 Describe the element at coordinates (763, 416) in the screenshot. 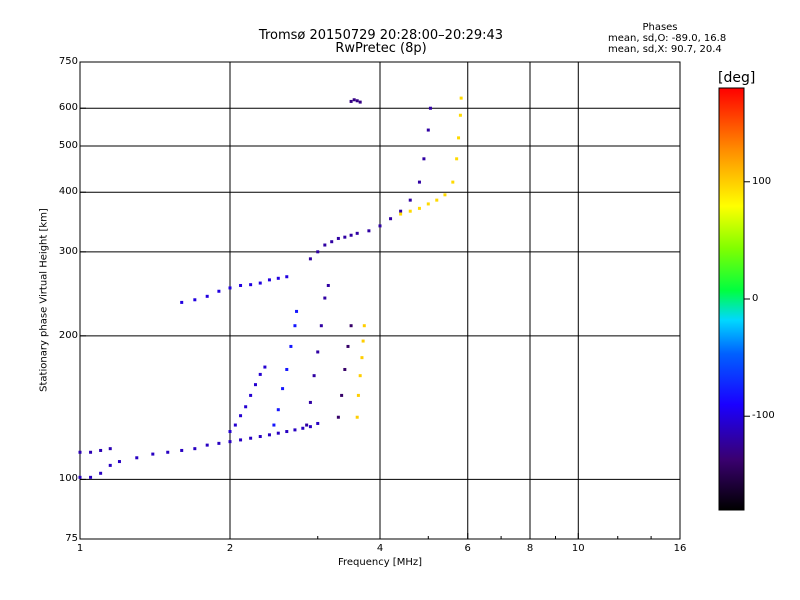

I see `colorbar-tick-label: -100` at that location.